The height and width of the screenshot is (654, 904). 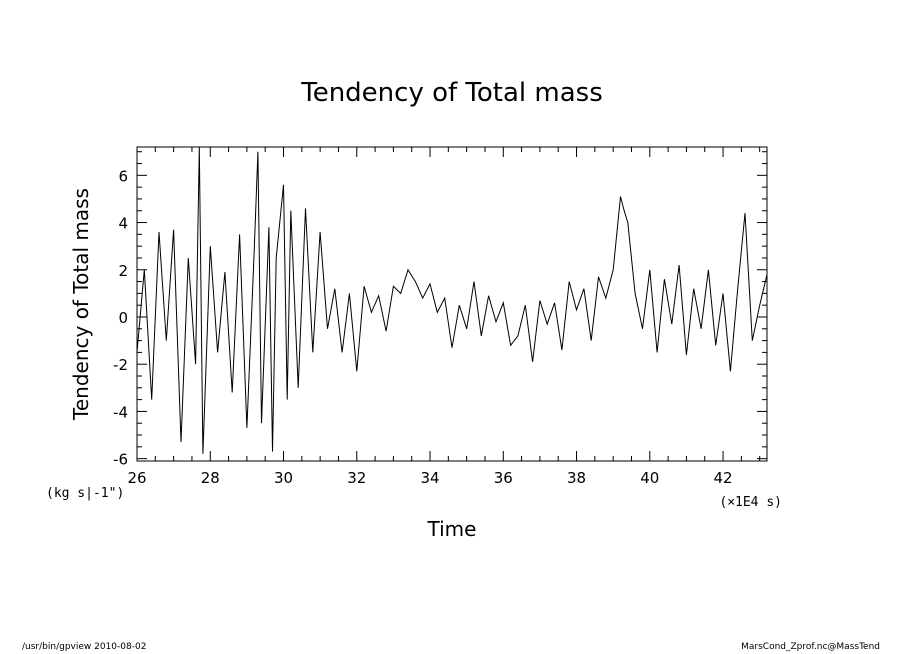 I want to click on x-tick-label: 30, so click(x=283, y=478).